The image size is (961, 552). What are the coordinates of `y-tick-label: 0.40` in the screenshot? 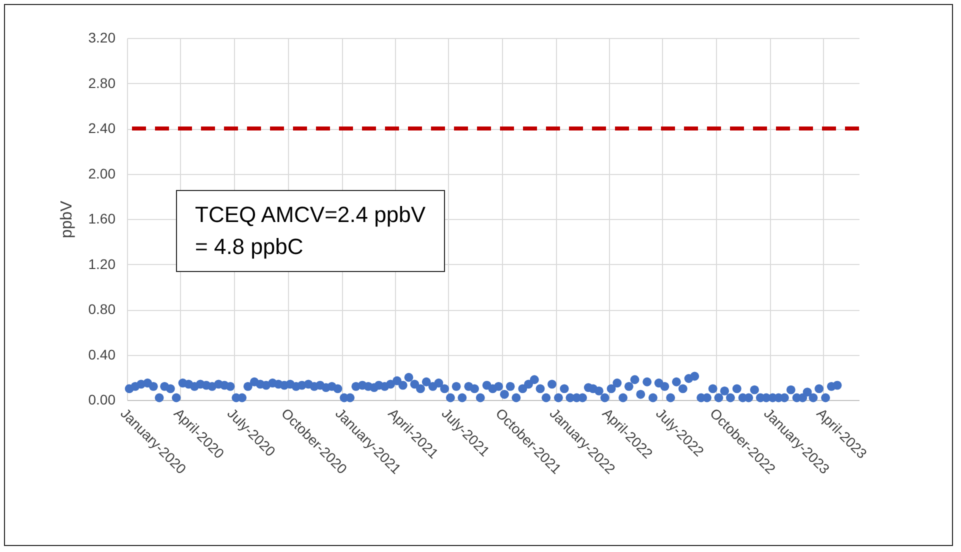 It's located at (102, 354).